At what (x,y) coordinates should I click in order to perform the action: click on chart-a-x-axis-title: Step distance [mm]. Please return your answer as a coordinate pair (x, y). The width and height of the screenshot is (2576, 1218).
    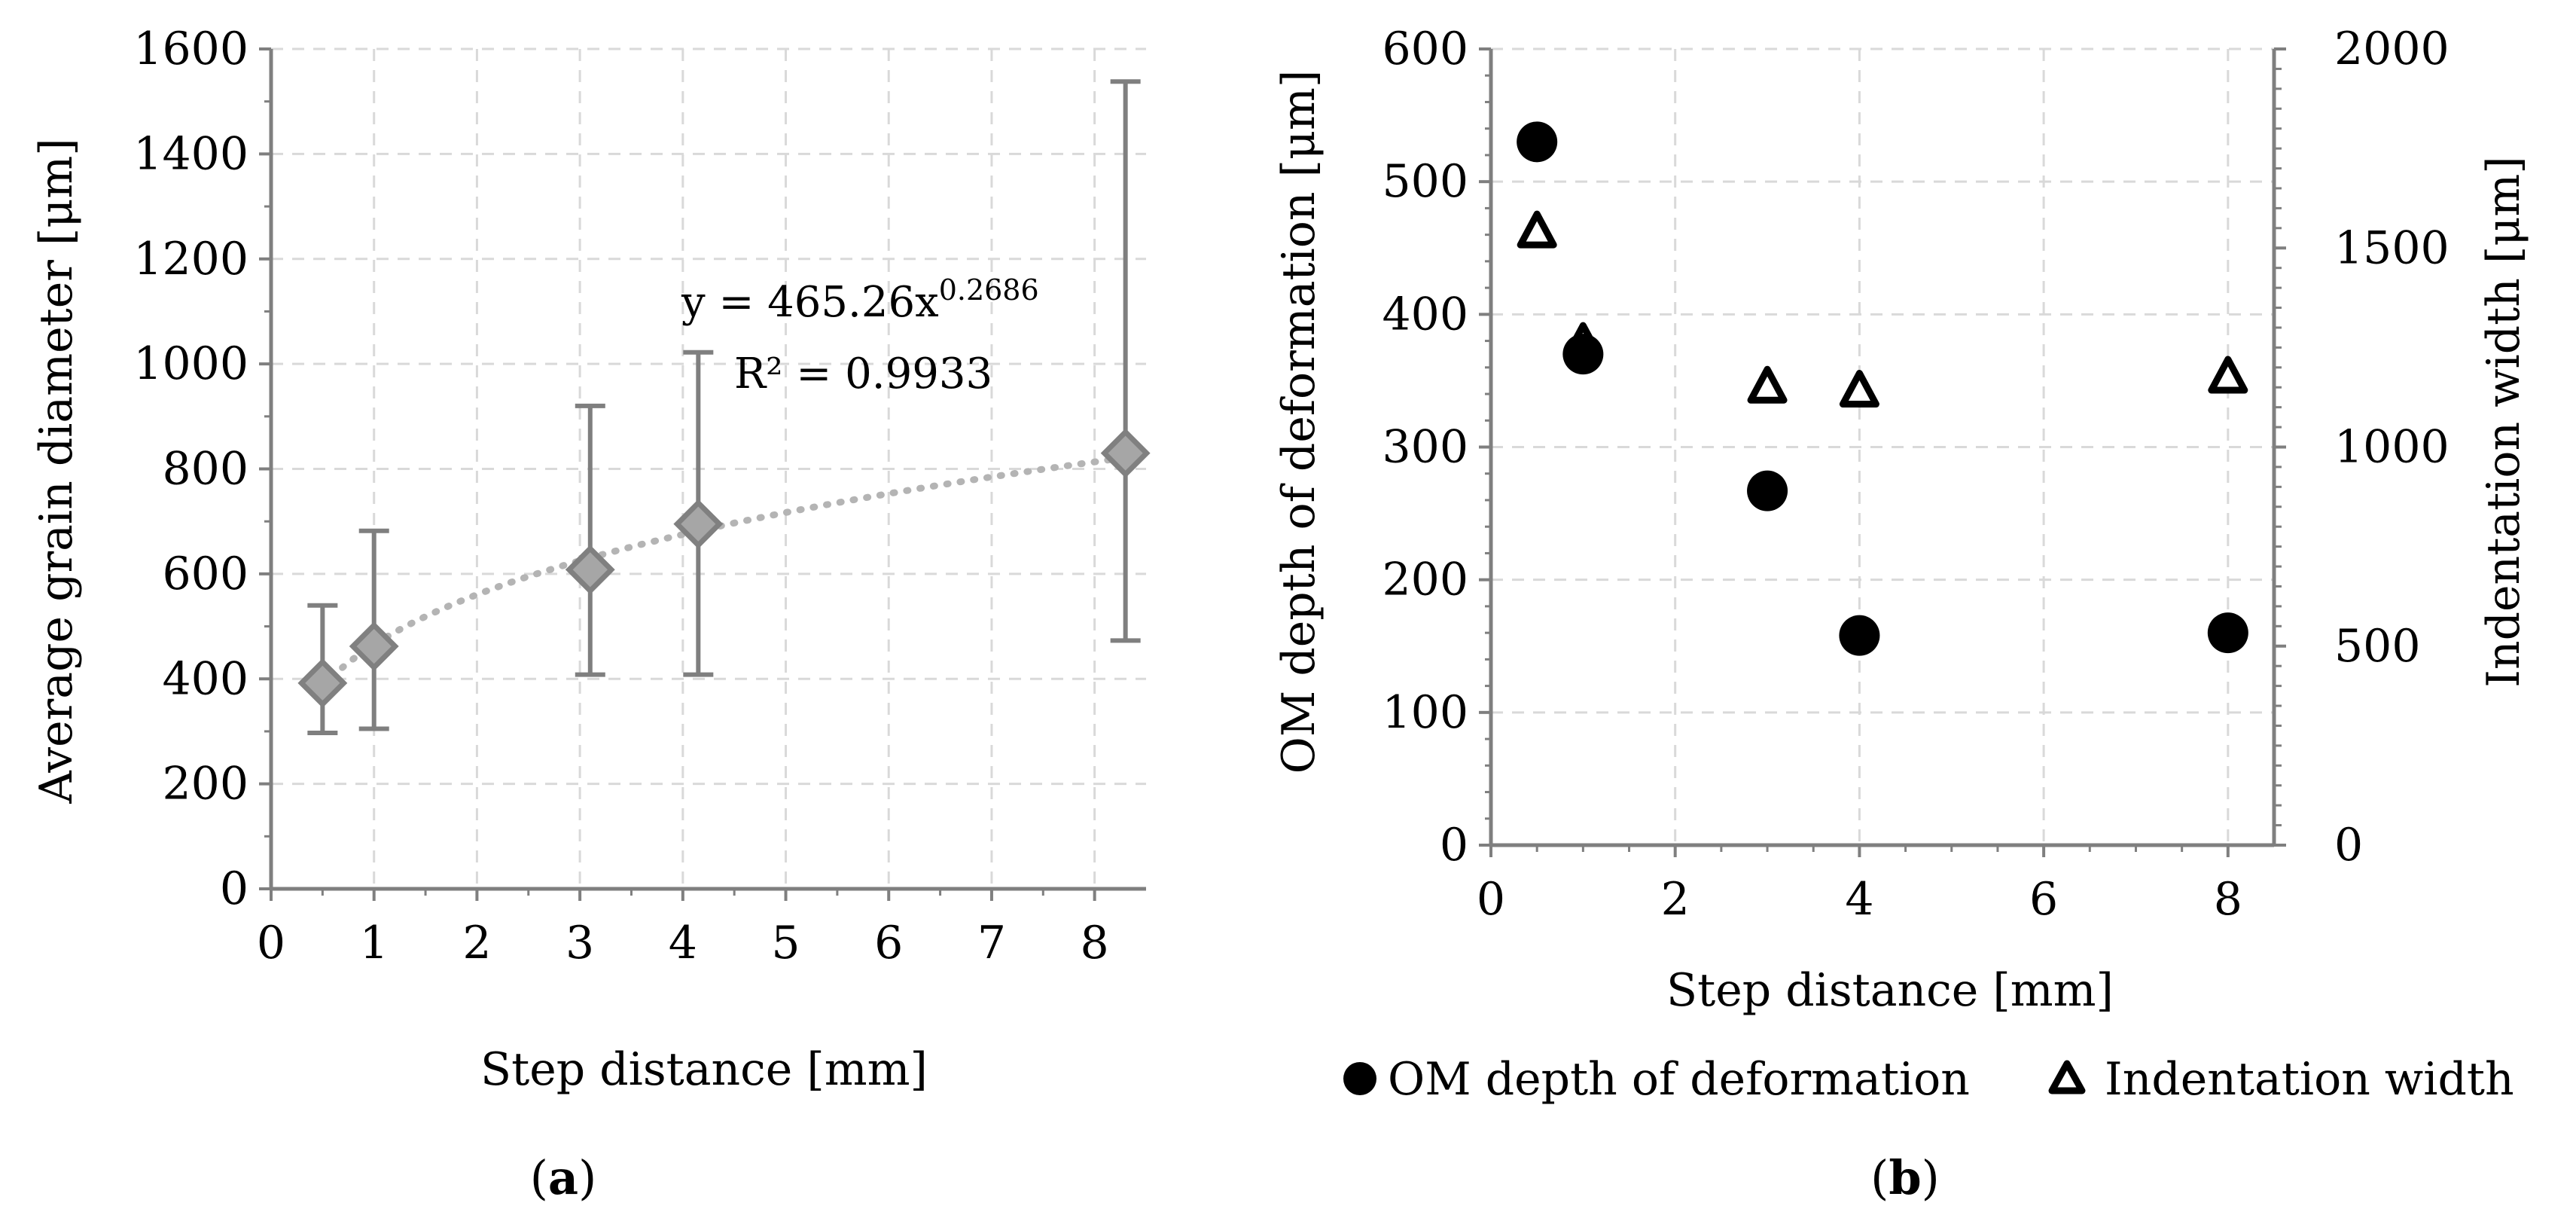
    Looking at the image, I should click on (704, 1069).